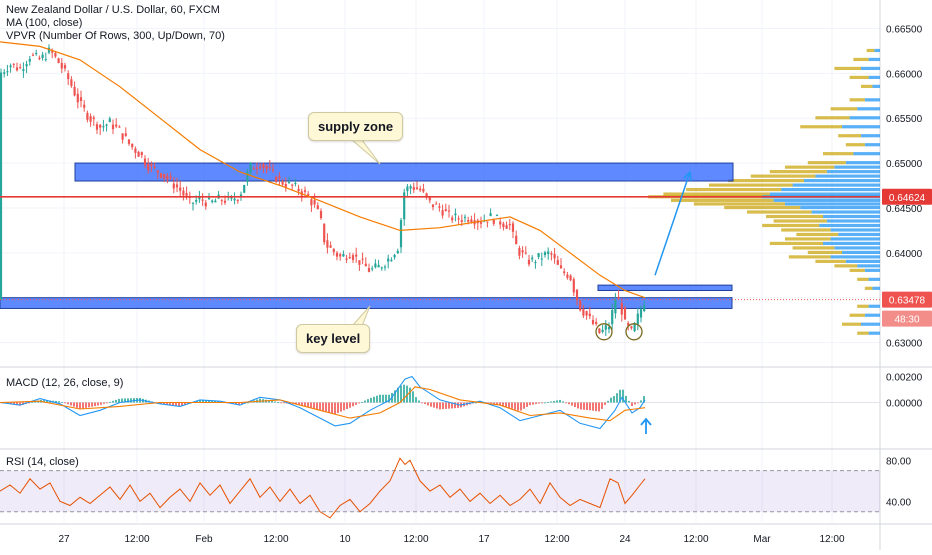 The height and width of the screenshot is (555, 932). I want to click on key-level-rect, so click(366, 303).